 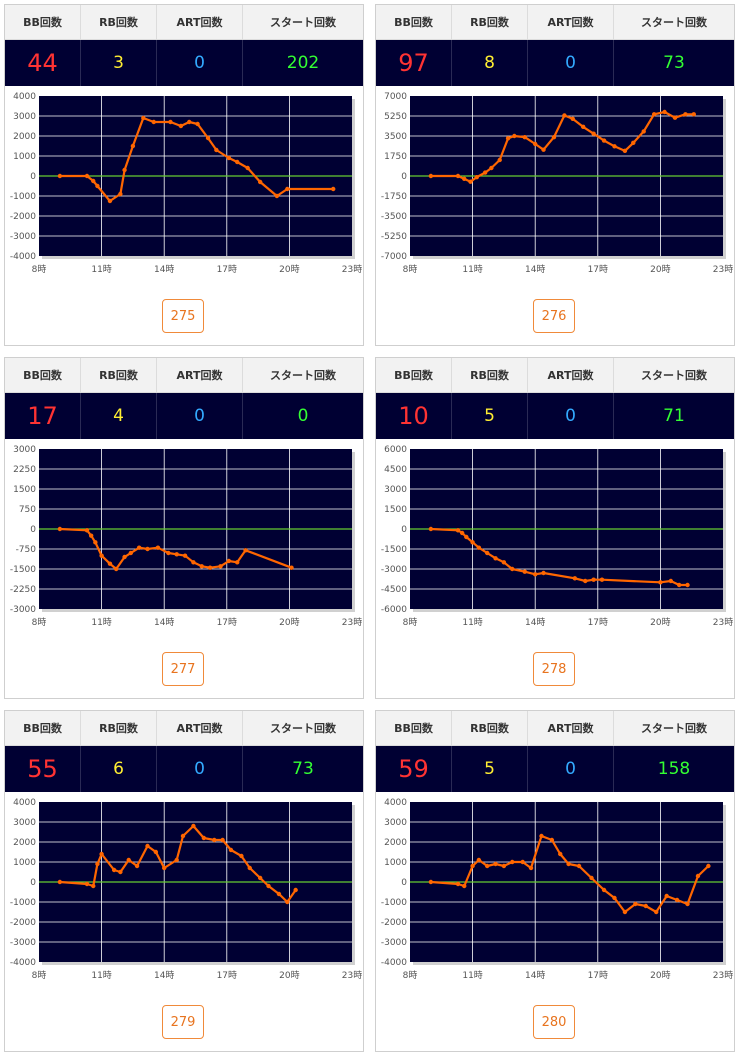 What do you see at coordinates (395, 117) in the screenshot?
I see `y-tick-label: 5250` at bounding box center [395, 117].